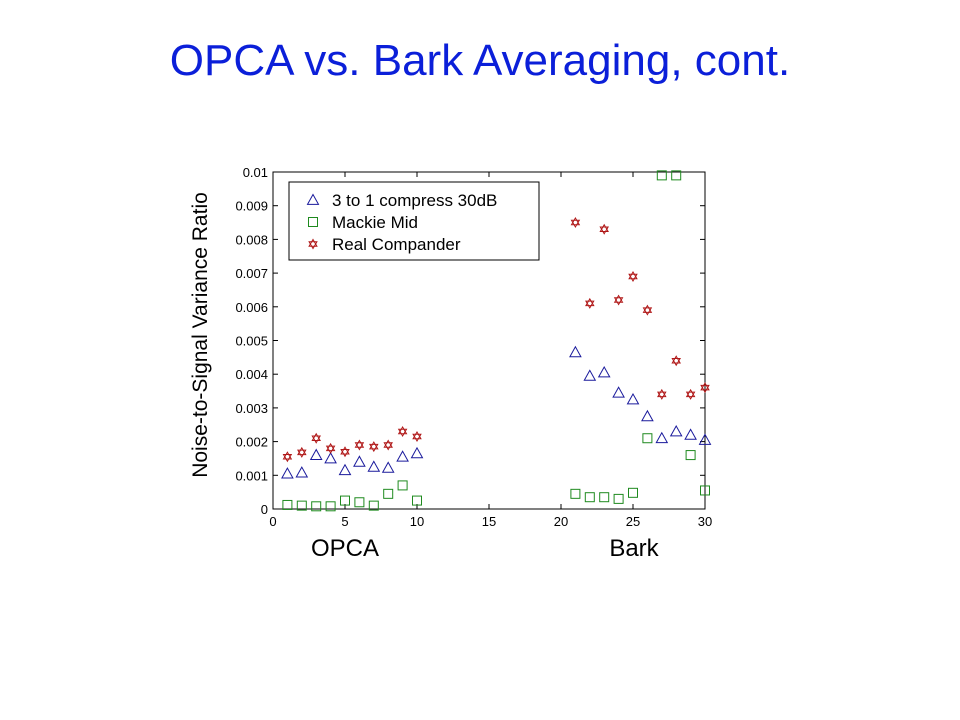 The image size is (960, 720). I want to click on legend-label: 3 to 1 compress 30dB, so click(414, 200).